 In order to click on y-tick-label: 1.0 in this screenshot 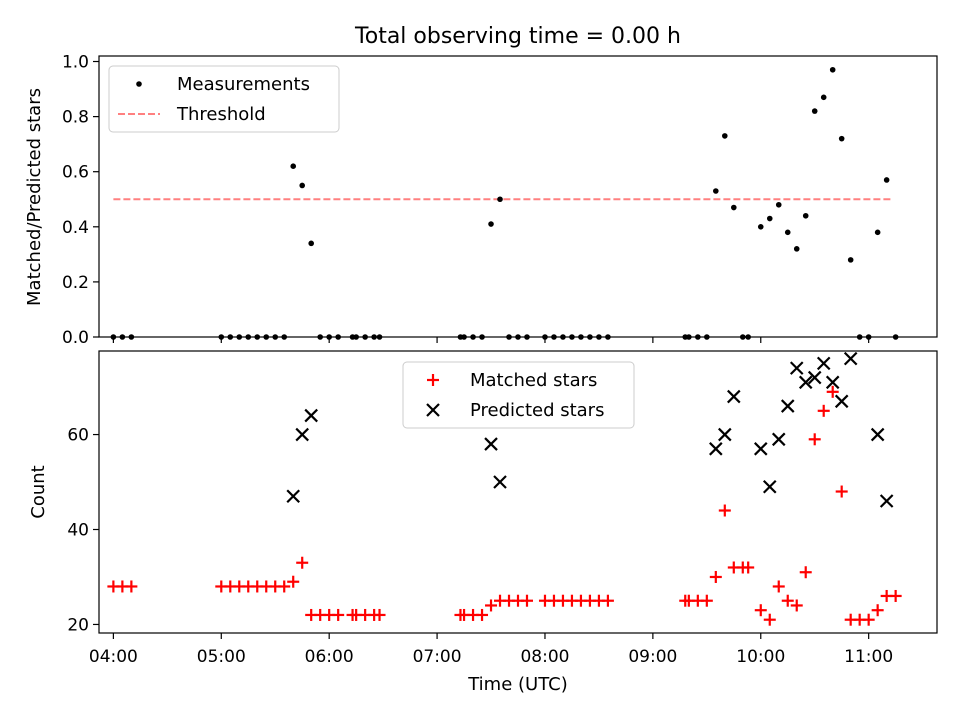, I will do `click(75, 63)`.